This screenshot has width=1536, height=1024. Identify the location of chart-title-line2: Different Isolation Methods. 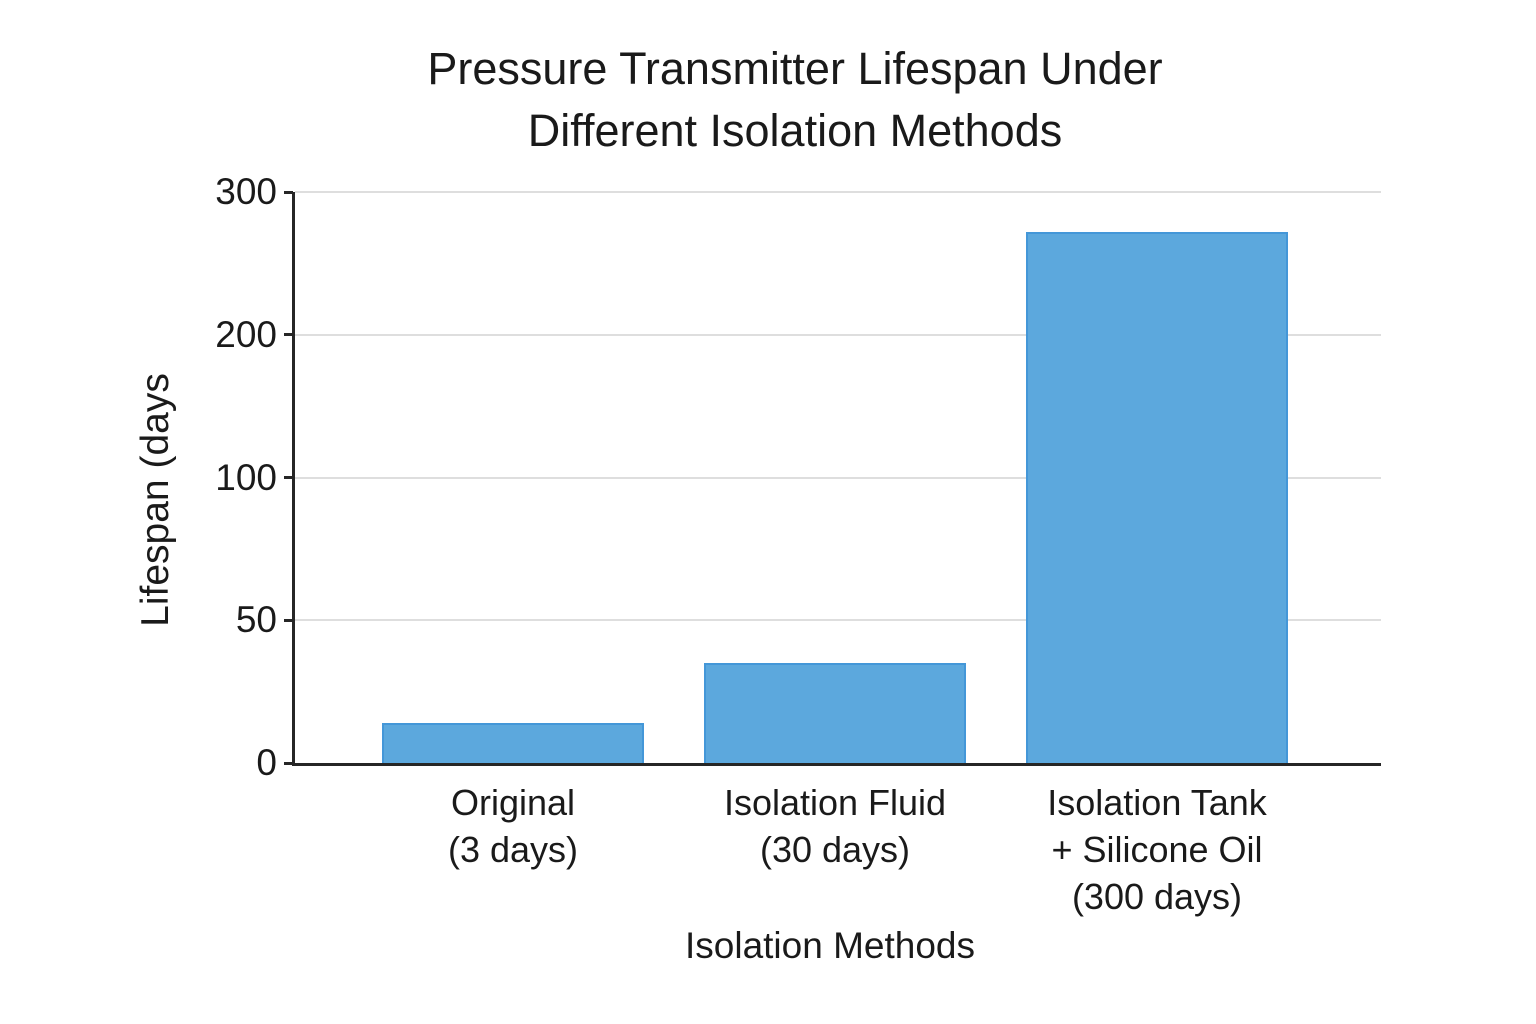
(795, 130).